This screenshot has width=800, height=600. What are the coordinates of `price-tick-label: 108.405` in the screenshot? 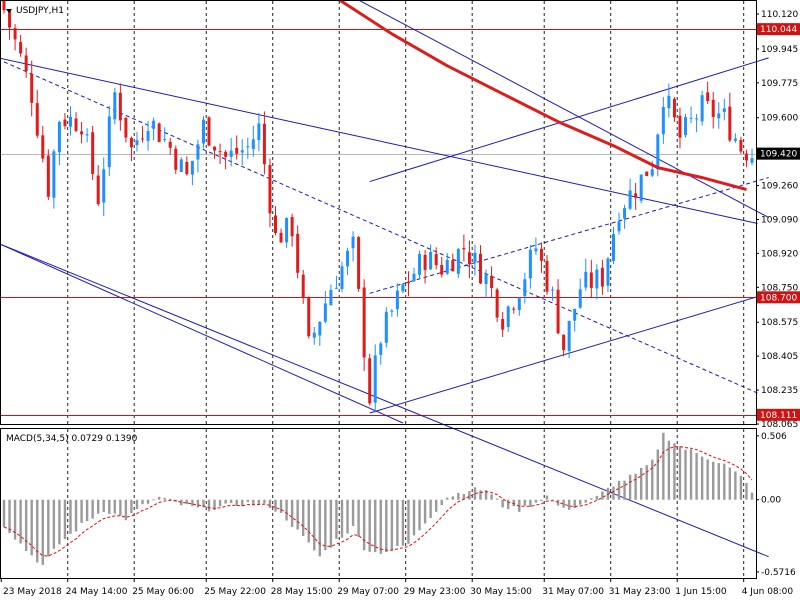 It's located at (779, 357).